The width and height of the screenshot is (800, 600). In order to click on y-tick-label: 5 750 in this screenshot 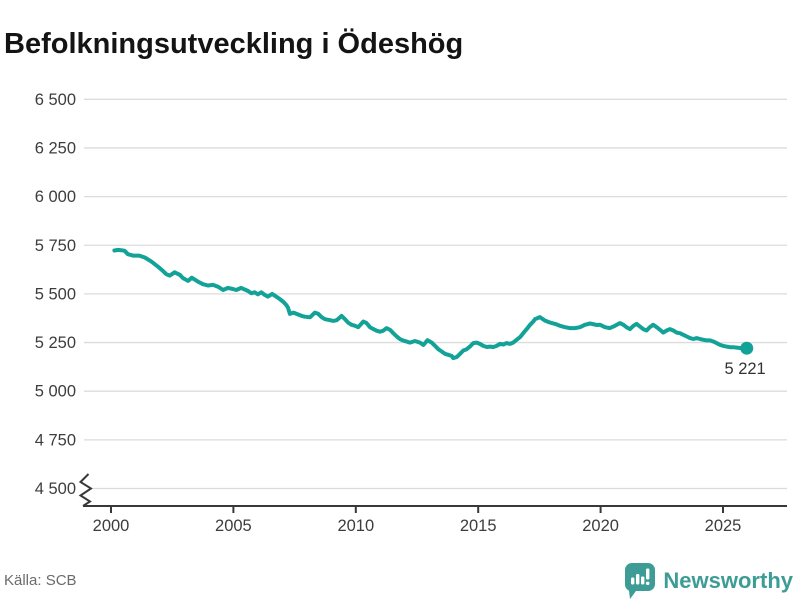, I will do `click(55, 246)`.